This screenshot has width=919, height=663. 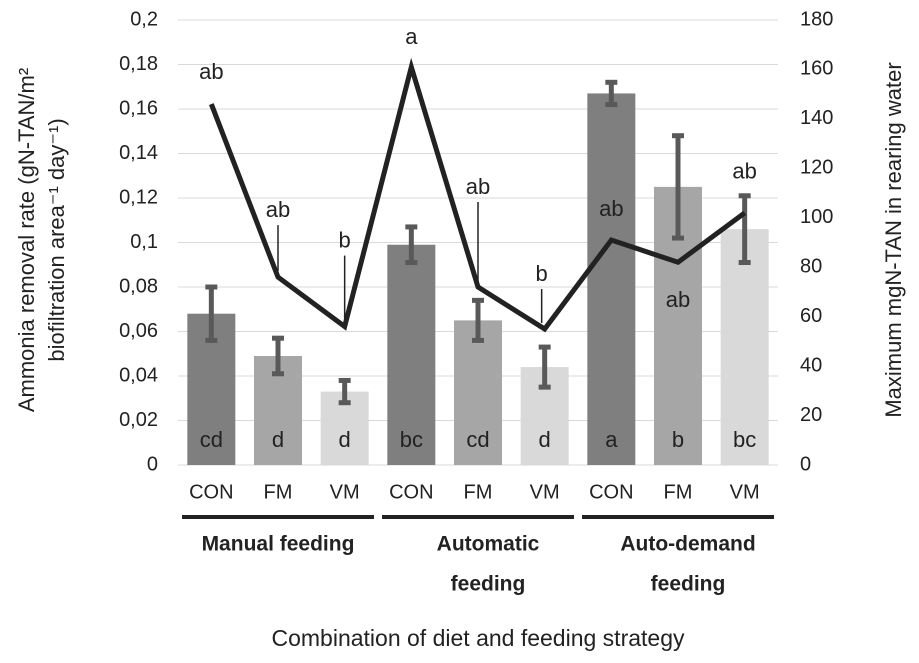 What do you see at coordinates (816, 217) in the screenshot?
I see `y2-tick-label: 100` at bounding box center [816, 217].